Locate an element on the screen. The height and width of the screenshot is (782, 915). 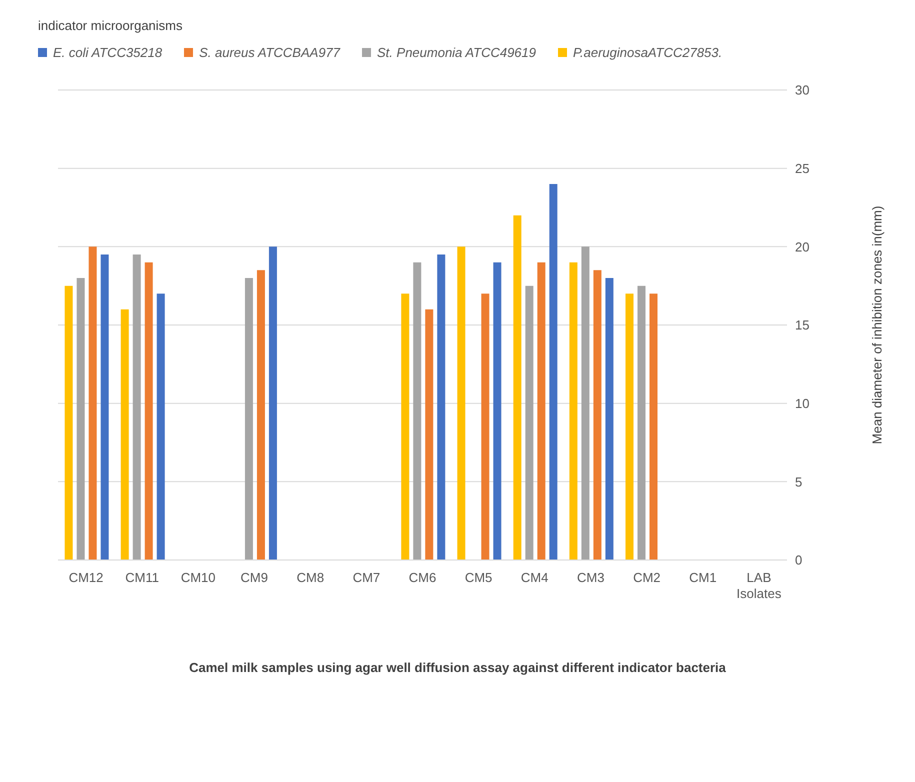
legend-label: St. Pneumonia ATCC49619 is located at coordinates (456, 52).